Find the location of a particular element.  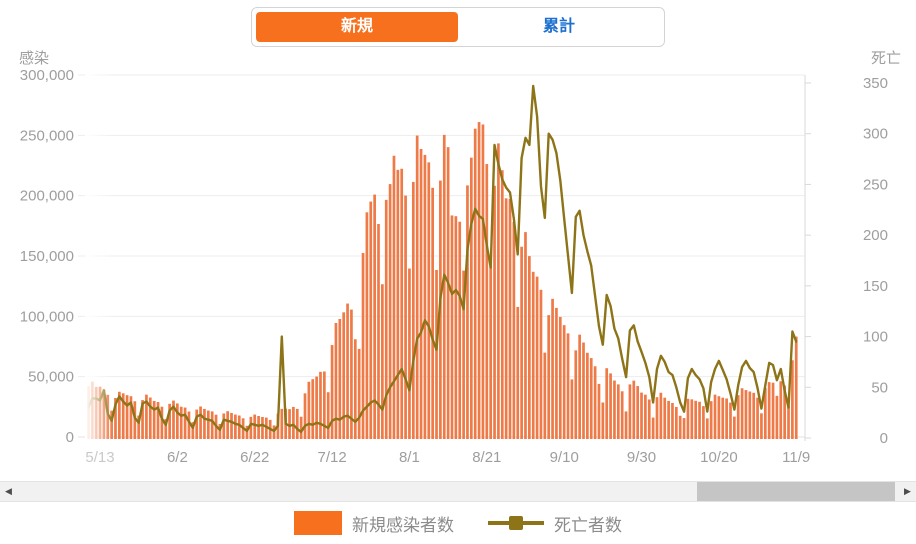

svg-text: 100 is located at coordinates (875, 337).